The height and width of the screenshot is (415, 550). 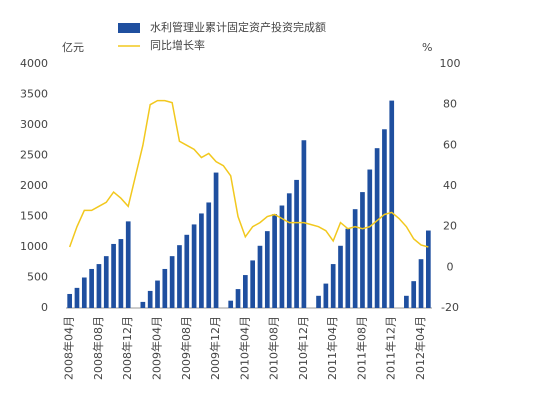 I want to click on y-tick-label: 2000, so click(x=34, y=185).